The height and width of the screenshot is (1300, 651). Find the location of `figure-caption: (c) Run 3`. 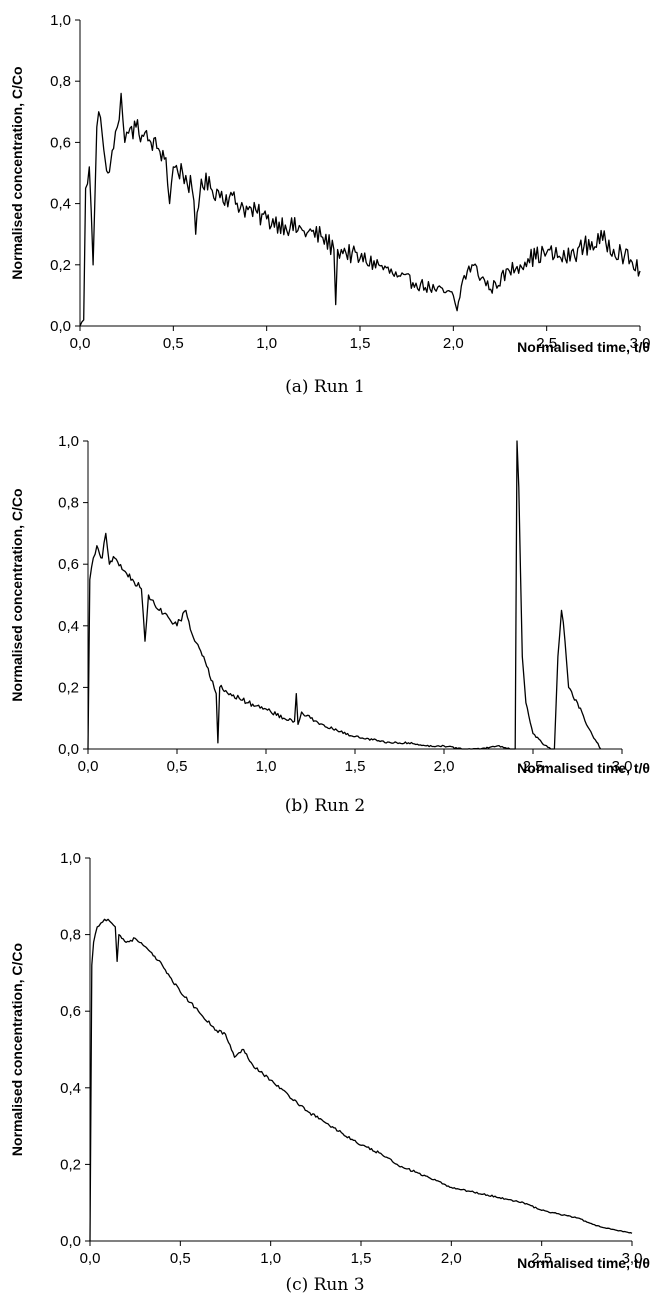

figure-caption: (c) Run 3 is located at coordinates (324, 1285).